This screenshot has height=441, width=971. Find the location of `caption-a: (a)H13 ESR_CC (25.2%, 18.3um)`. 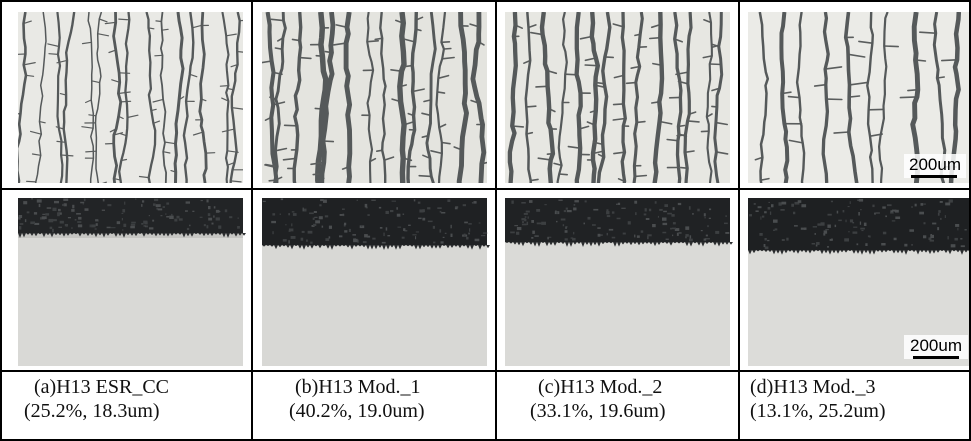

caption-a: (a)H13 ESR_CC (25.2%, 18.3um) is located at coordinates (128, 407).